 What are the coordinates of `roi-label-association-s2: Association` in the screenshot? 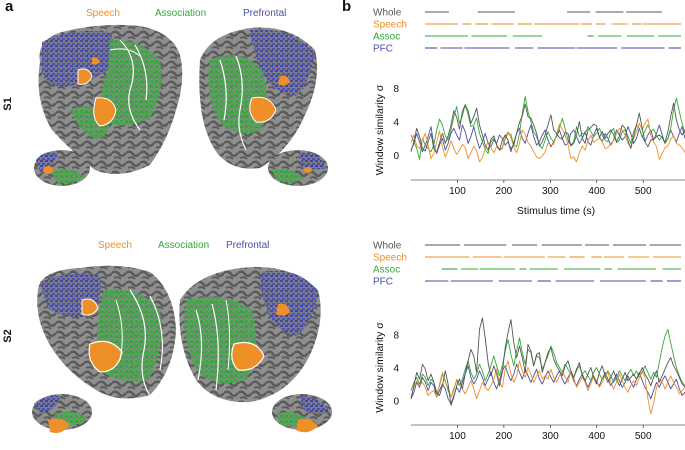 It's located at (184, 245).